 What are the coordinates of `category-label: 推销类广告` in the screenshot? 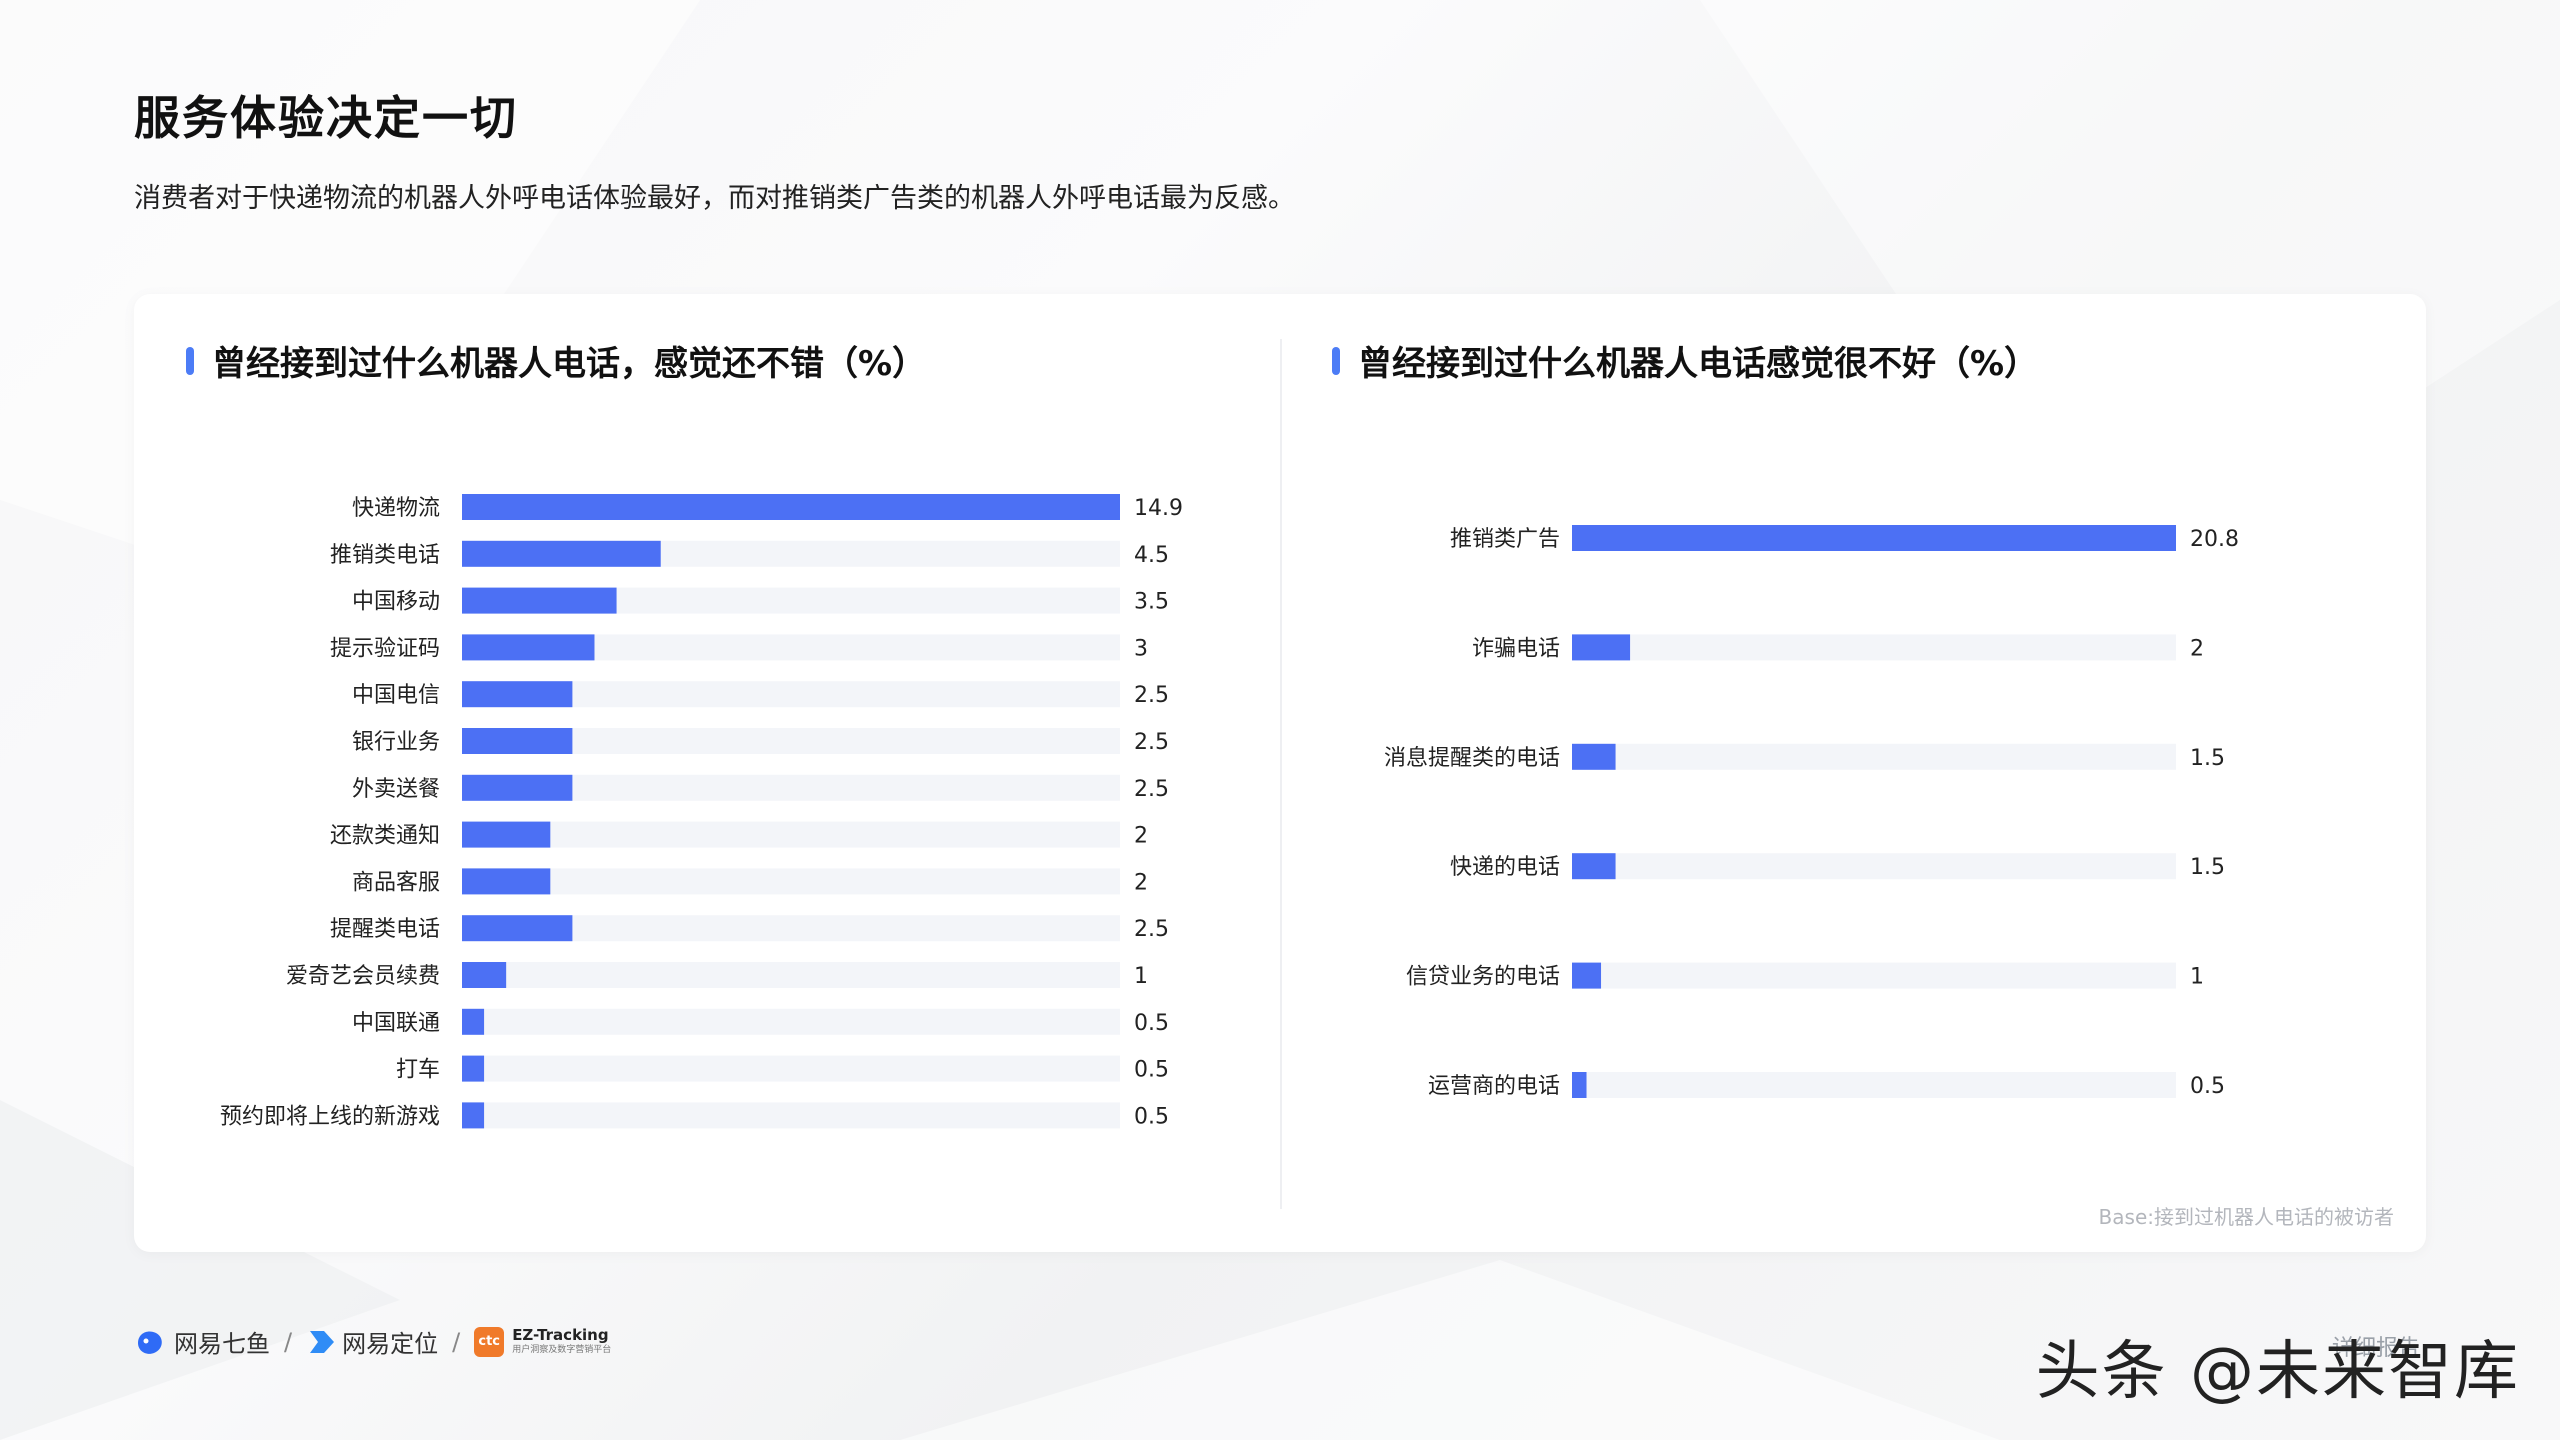 It's located at (1505, 539).